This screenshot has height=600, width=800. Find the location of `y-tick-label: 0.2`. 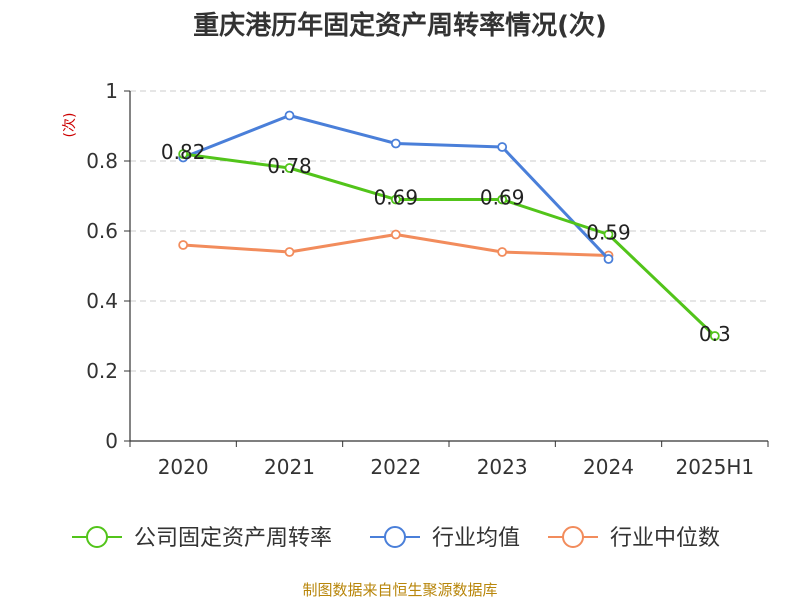

y-tick-label: 0.2 is located at coordinates (102, 371).